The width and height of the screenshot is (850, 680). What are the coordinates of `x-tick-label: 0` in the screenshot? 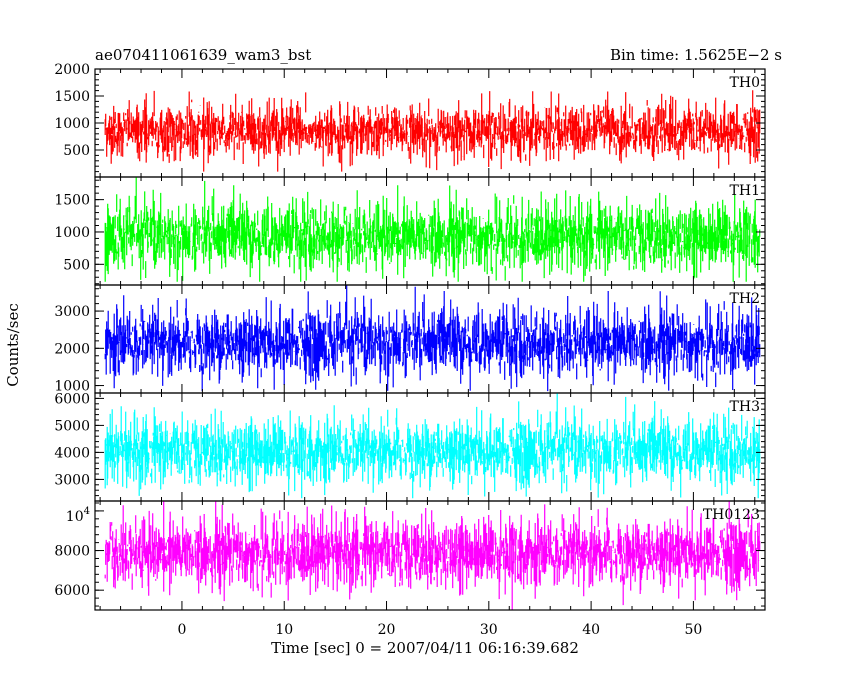 It's located at (181, 630).